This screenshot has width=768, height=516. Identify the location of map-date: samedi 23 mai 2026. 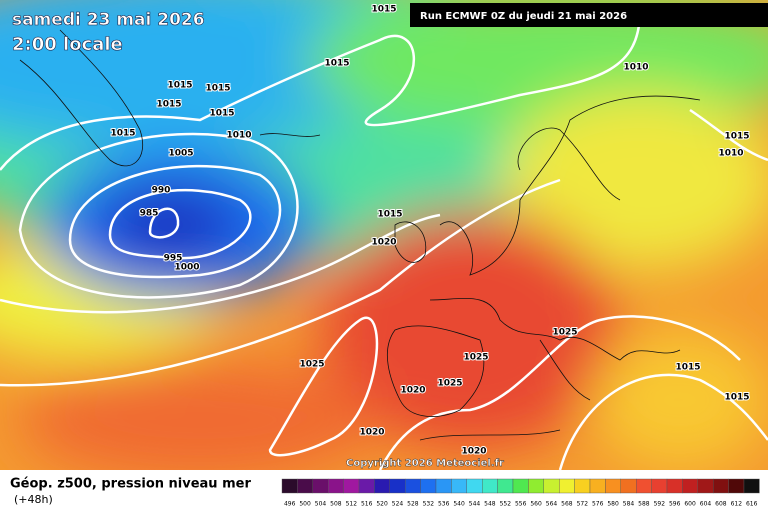
(108, 20).